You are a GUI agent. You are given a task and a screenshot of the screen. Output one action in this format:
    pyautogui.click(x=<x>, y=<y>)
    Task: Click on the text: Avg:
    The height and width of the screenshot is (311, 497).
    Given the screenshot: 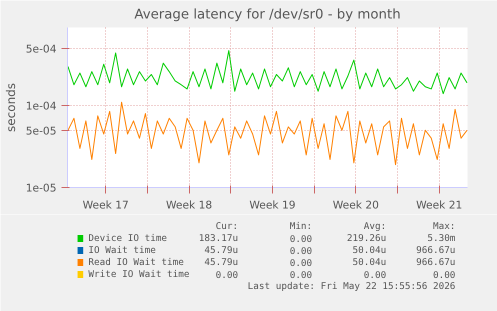 What is the action you would take?
    pyautogui.click(x=375, y=226)
    